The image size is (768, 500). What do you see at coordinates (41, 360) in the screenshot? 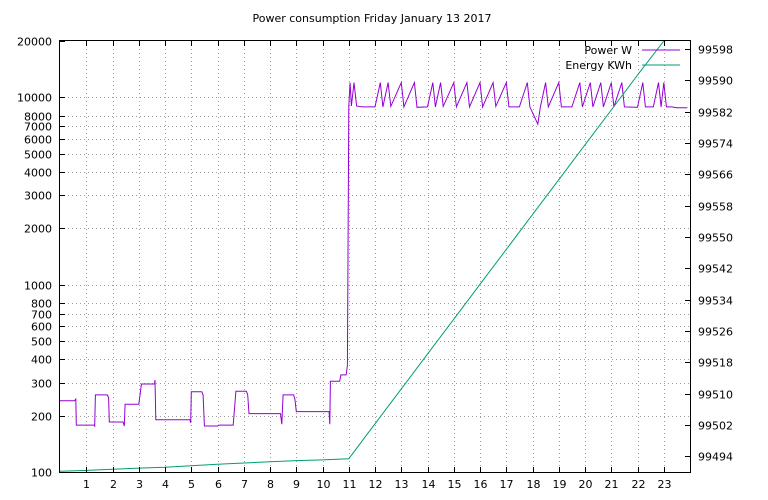
I see `y-tick-label: 400` at bounding box center [41, 360].